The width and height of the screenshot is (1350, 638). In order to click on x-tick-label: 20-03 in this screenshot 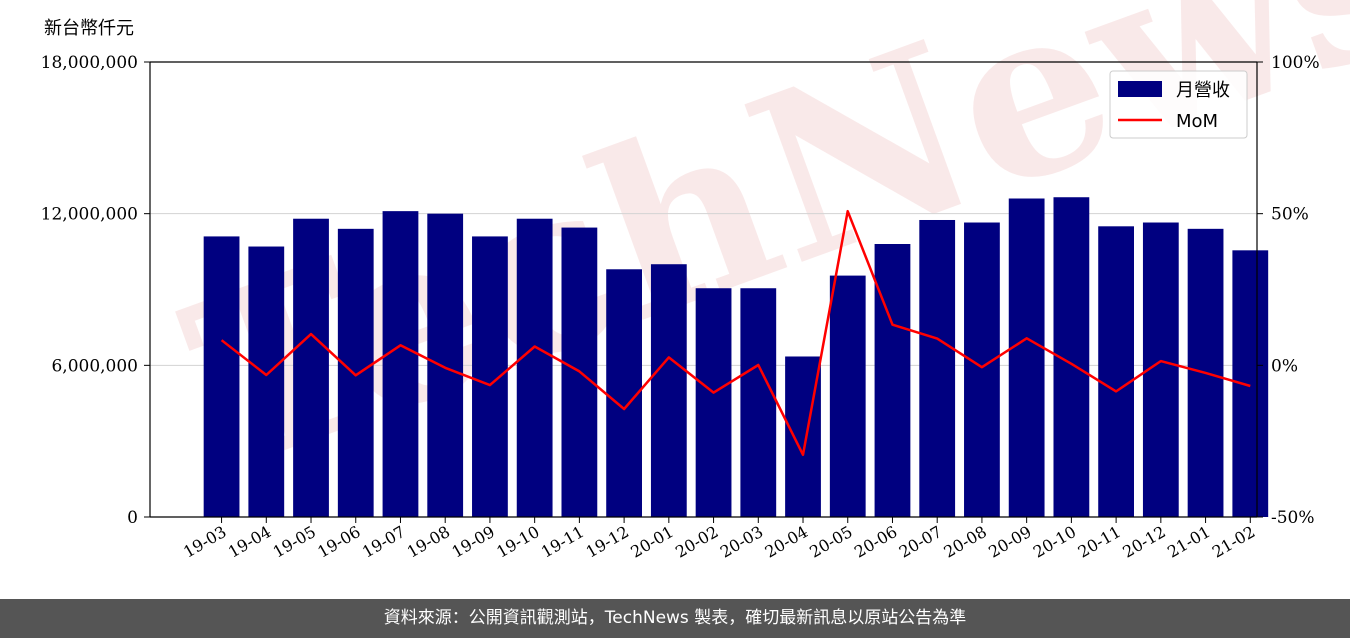, I will do `click(741, 542)`.